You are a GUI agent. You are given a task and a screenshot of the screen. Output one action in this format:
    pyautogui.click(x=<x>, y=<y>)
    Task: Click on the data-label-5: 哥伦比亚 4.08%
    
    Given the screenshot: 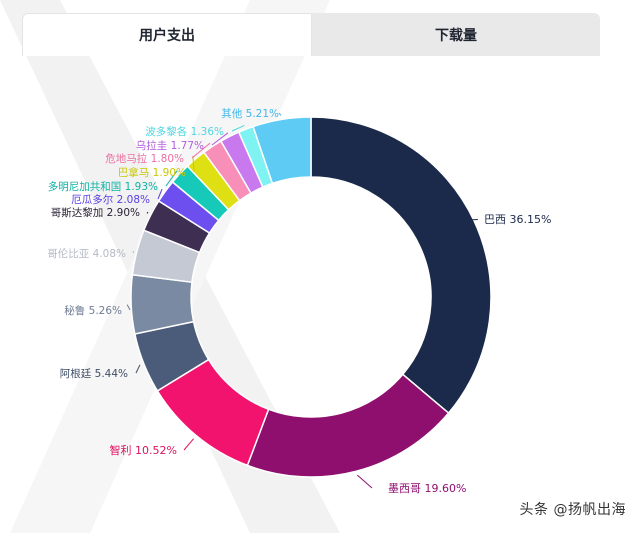 What is the action you would take?
    pyautogui.click(x=86, y=253)
    